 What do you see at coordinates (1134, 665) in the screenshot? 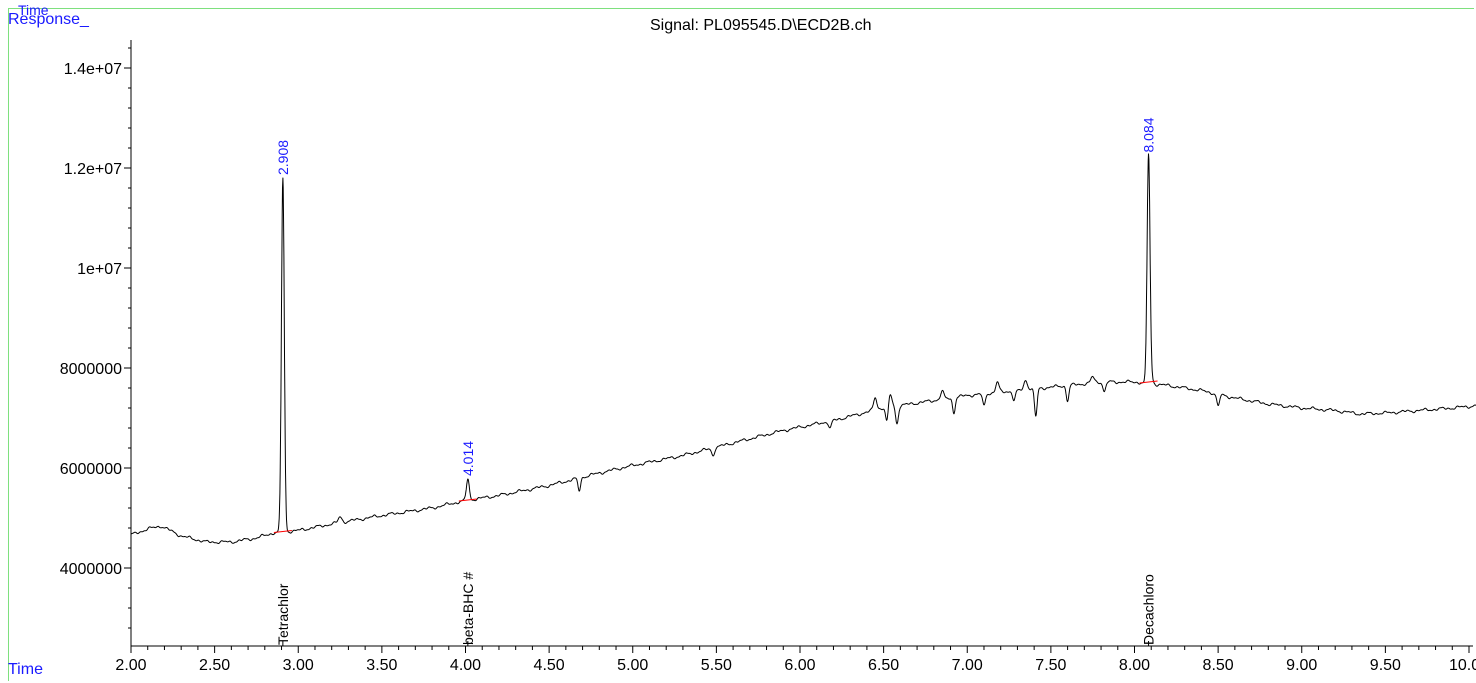
I see `x-tick-label: 8.00` at bounding box center [1134, 665].